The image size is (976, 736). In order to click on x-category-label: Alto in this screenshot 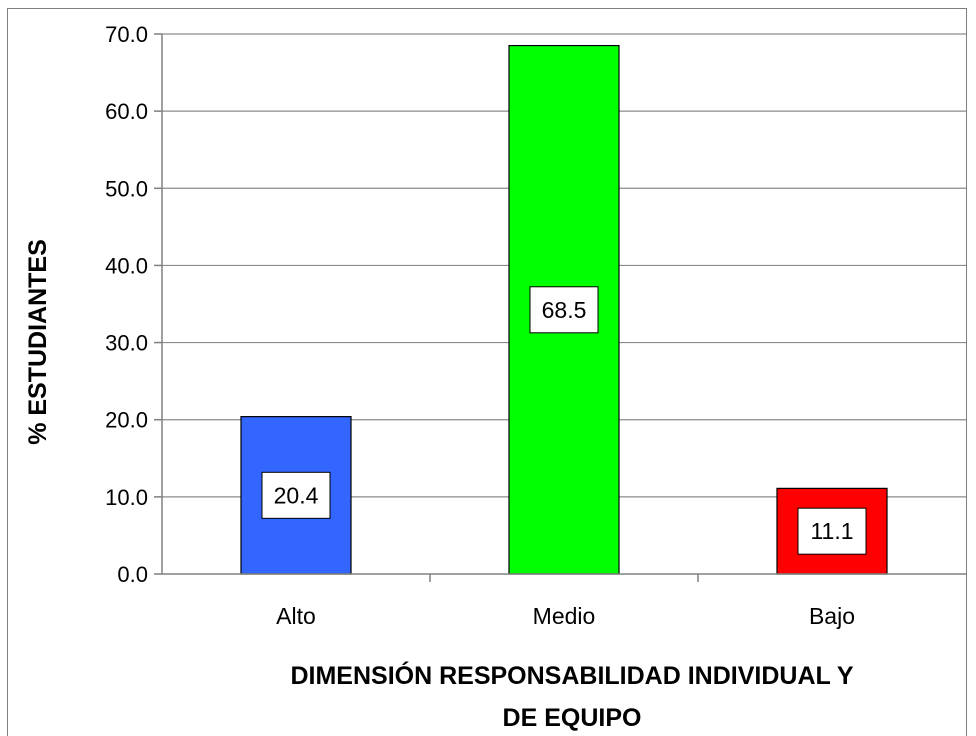, I will do `click(296, 616)`.